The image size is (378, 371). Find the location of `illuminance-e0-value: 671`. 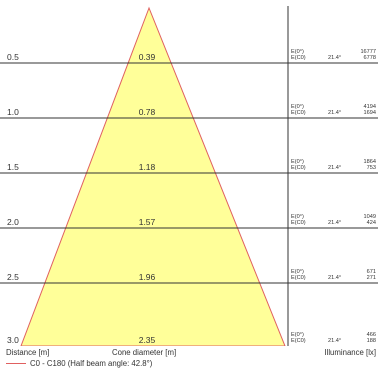

illuminance-e0-value: 671 is located at coordinates (371, 272).